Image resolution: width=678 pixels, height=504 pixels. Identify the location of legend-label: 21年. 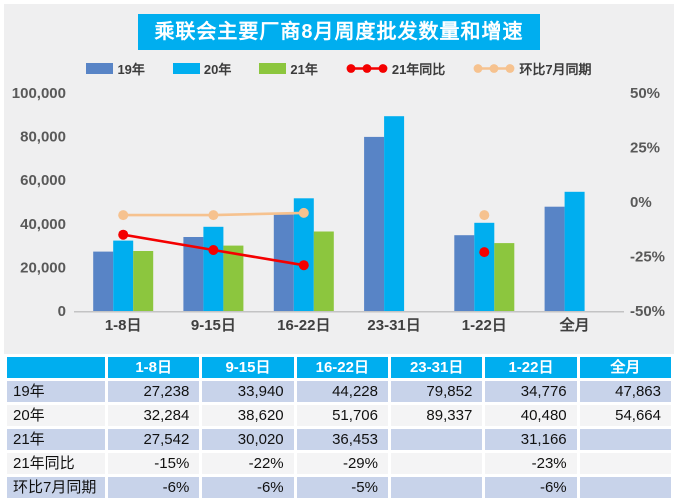
(304, 69).